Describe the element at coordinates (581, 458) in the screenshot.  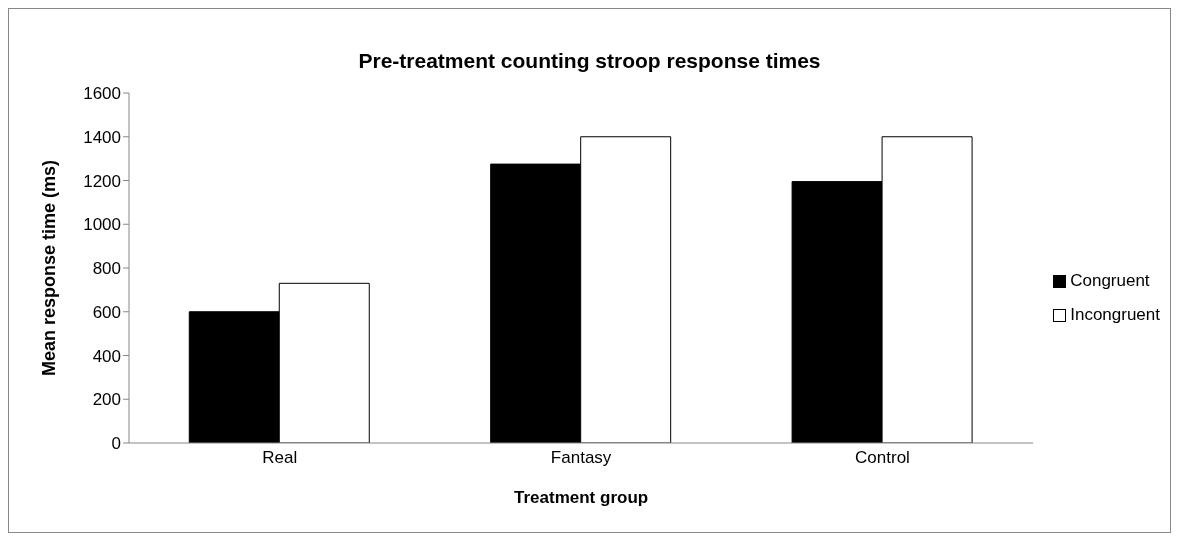
I see `x-tick-label: Fantasy` at that location.